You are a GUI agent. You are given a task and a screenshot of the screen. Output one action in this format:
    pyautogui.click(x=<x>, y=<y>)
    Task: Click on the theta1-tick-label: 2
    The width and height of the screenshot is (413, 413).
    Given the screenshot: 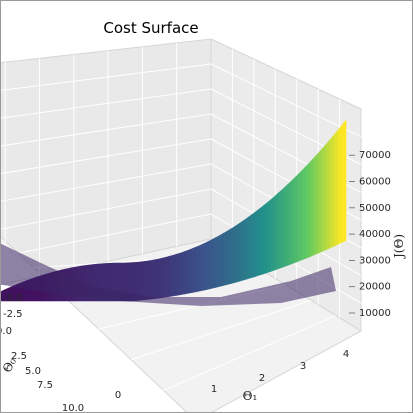 What is the action you would take?
    pyautogui.click(x=262, y=378)
    